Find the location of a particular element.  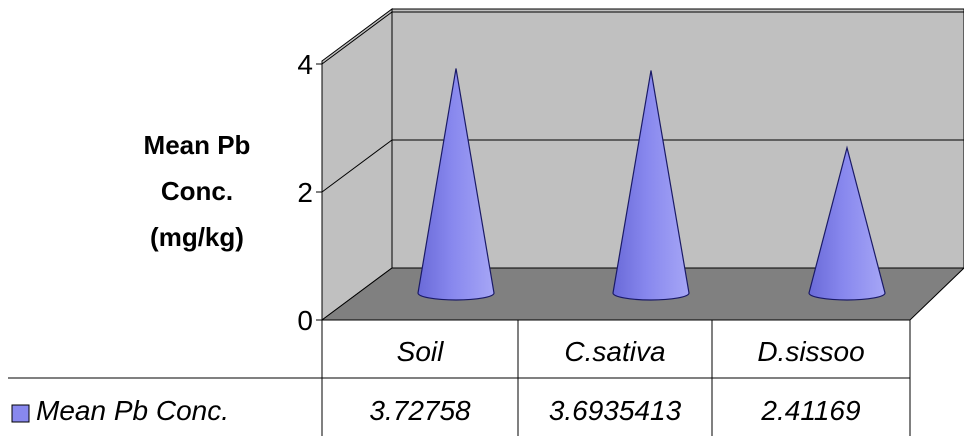

y-axis-title-line-2: Conc. is located at coordinates (197, 191).